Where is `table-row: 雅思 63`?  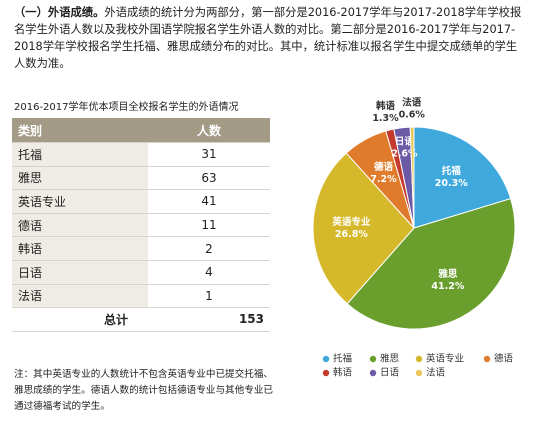 table-row: 雅思 63 is located at coordinates (141, 178).